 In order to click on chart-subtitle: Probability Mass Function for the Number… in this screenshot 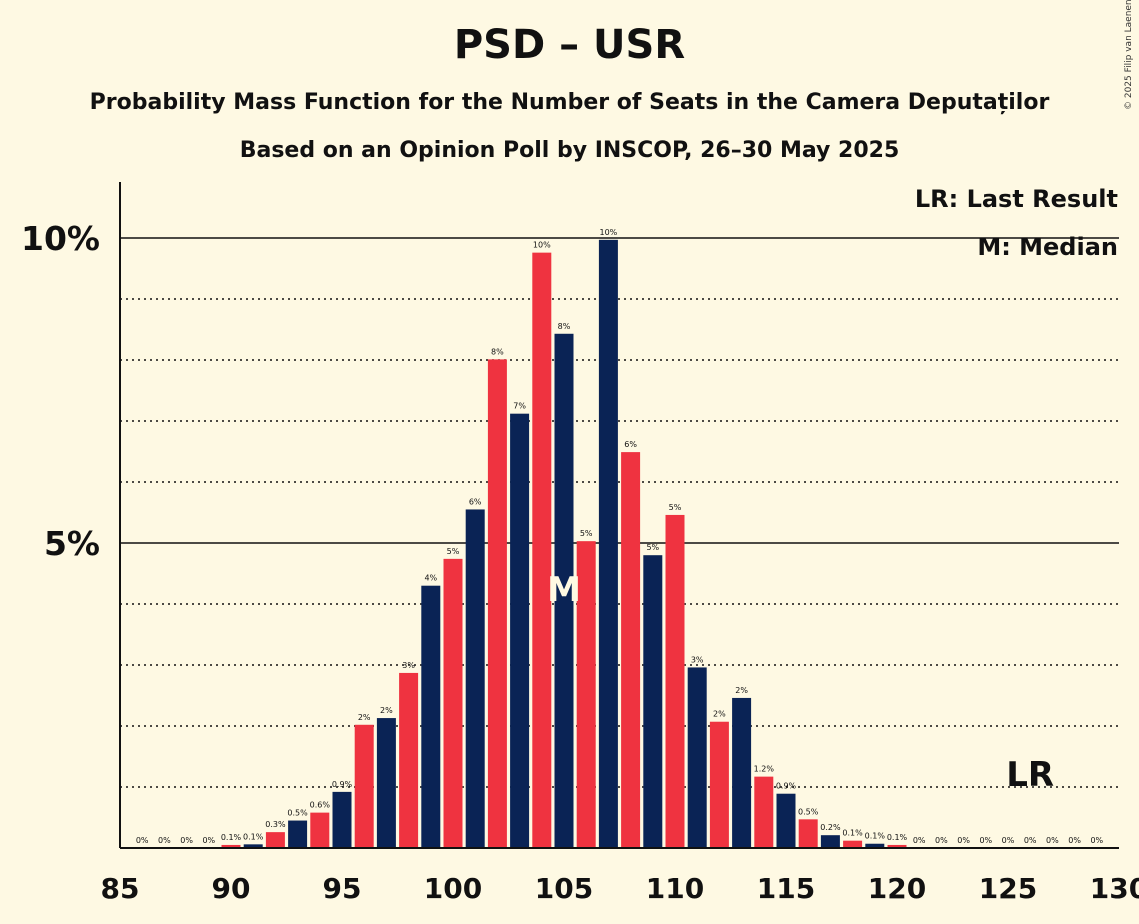, I will do `click(569, 102)`.